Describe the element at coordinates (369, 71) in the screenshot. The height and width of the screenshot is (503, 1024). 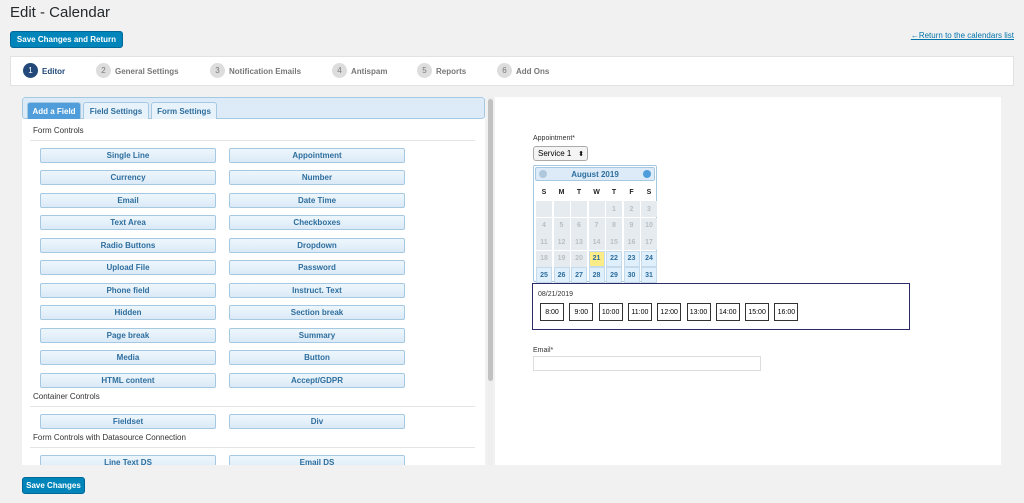
I see `step-label: Antispam` at that location.